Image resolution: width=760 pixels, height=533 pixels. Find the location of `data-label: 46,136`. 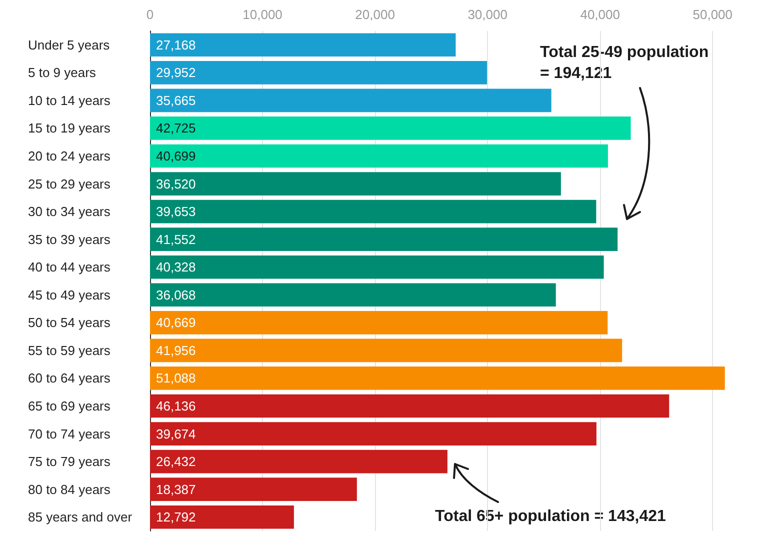

data-label: 46,136 is located at coordinates (176, 406).